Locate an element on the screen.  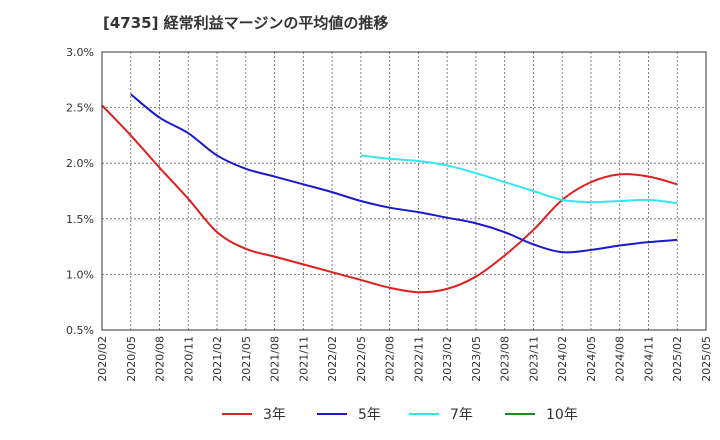
x-tick-label: 2023/02 is located at coordinates (447, 359).